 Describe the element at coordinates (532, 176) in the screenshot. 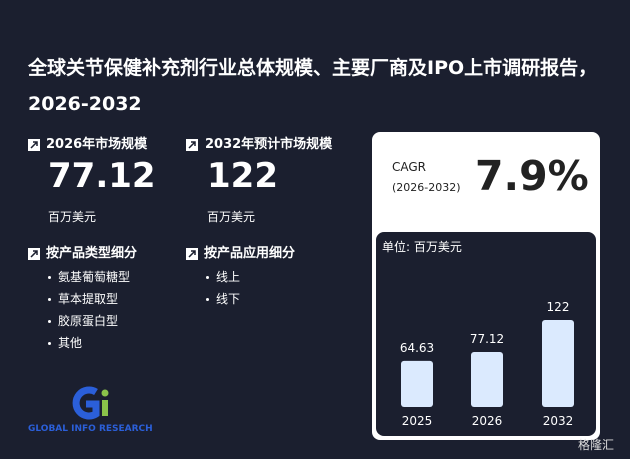

I see `cagr-value: 7.9%` at that location.